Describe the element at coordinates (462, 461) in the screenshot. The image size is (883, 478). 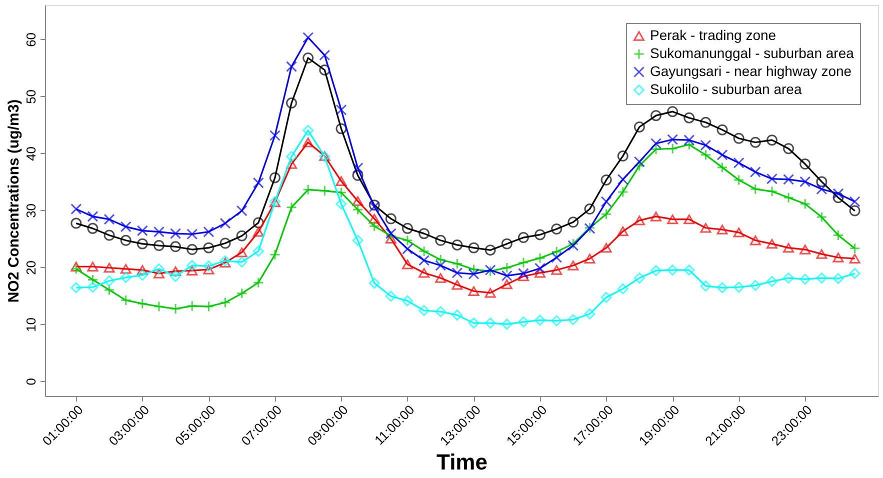
I see `x-axis-title: Time` at that location.